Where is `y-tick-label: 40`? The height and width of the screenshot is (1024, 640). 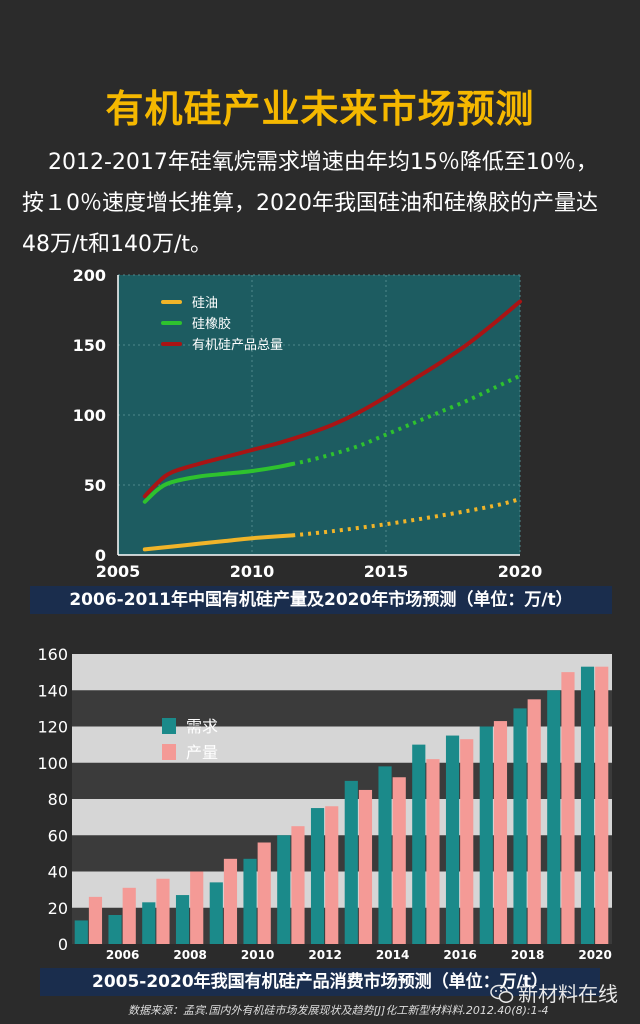 y-tick-label: 40 is located at coordinates (58, 872).